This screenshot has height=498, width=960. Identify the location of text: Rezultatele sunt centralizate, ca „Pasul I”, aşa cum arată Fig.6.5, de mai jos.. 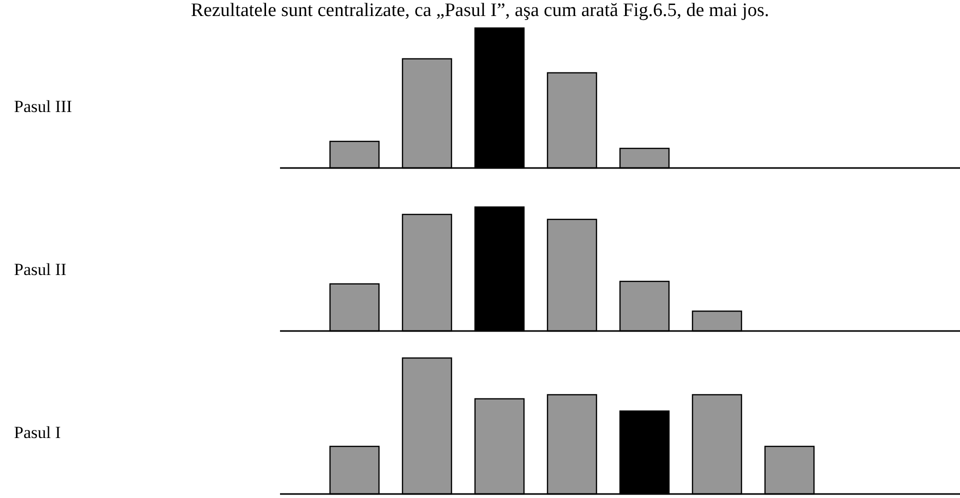
(480, 10).